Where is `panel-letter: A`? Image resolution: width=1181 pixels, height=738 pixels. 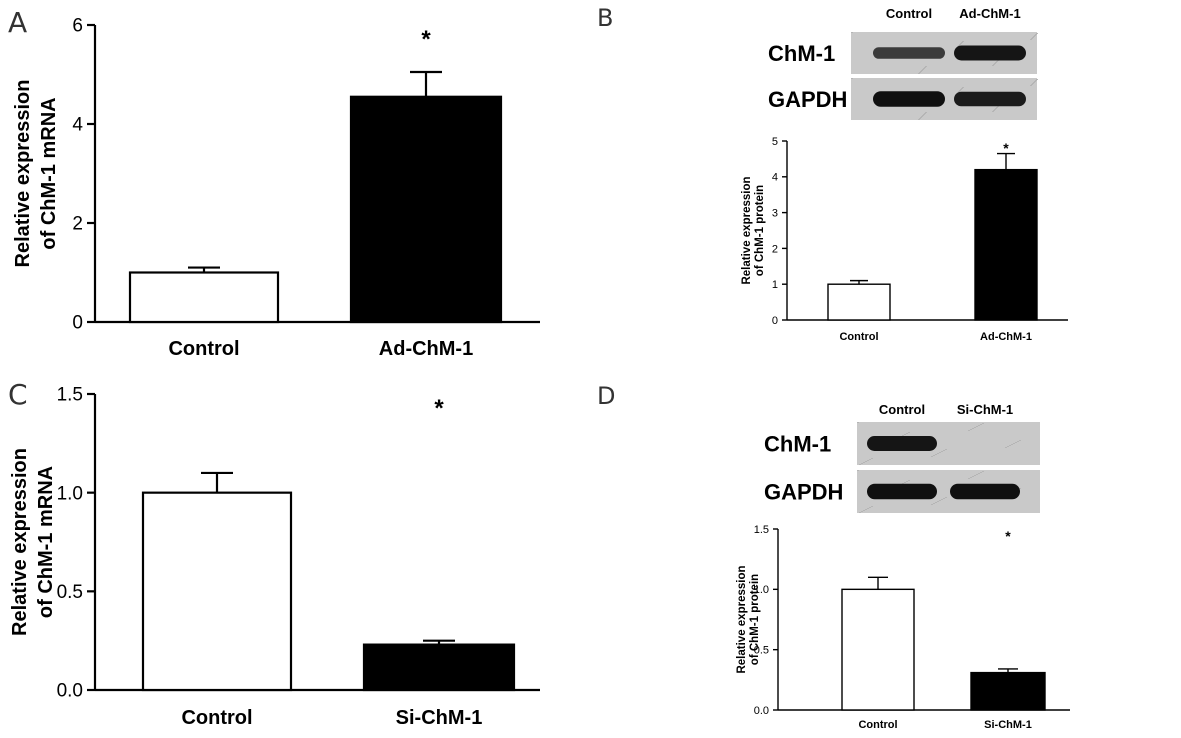
panel-letter: A is located at coordinates (17, 22).